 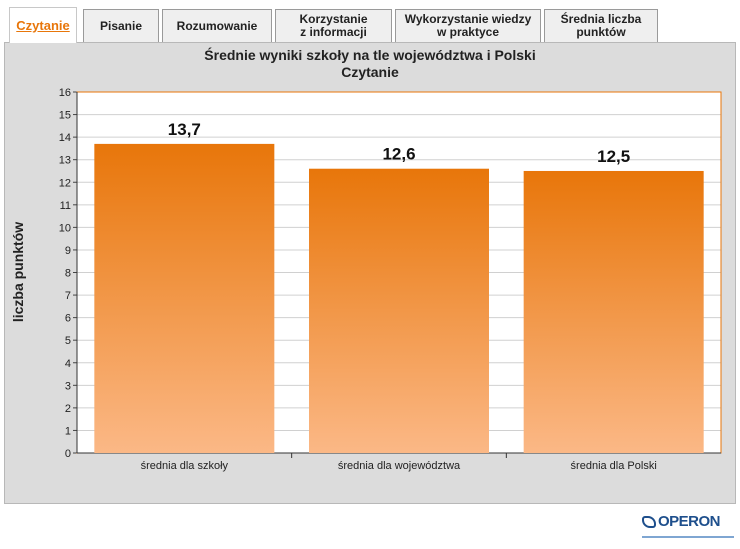 I want to click on operon-logo-mark, so click(x=649, y=522).